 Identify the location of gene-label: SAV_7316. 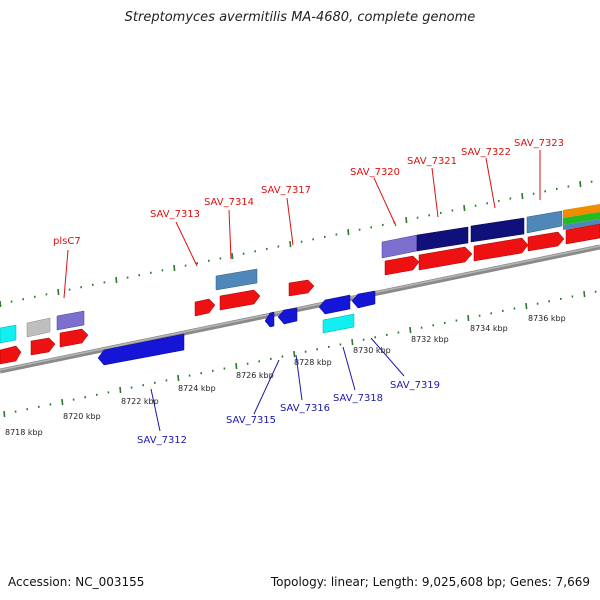
(305, 408).